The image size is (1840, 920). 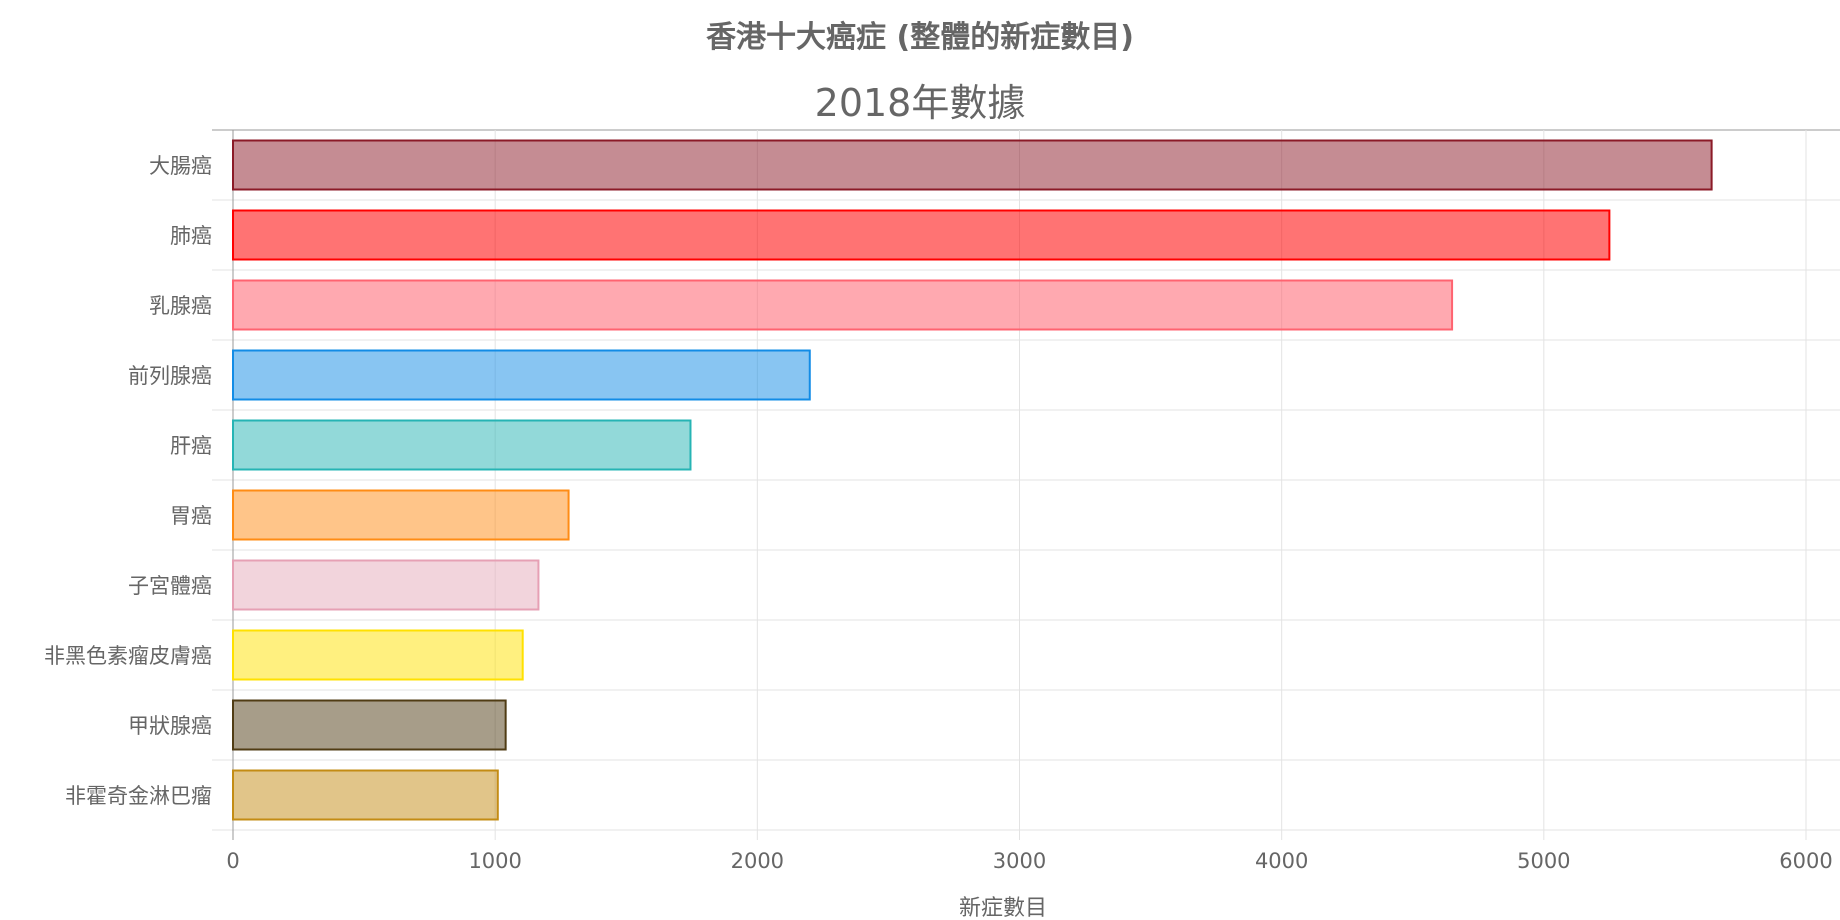 I want to click on chart-subtitle: 2018年數據, so click(x=920, y=103).